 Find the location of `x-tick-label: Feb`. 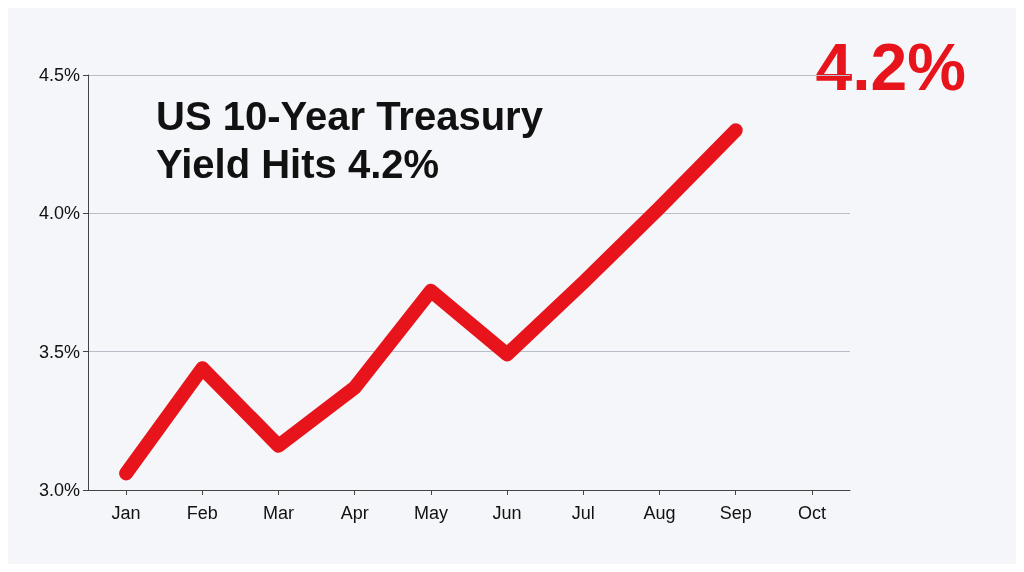

x-tick-label: Feb is located at coordinates (202, 513).